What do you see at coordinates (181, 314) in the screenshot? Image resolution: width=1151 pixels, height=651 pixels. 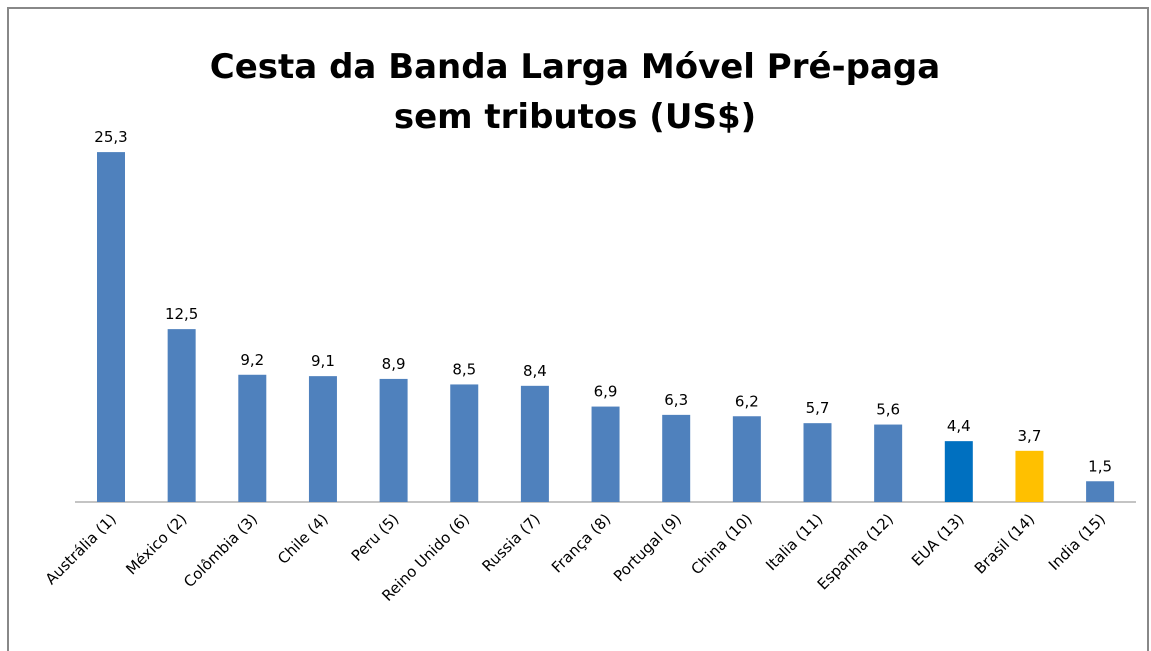 I see `value-label: 12,5` at bounding box center [181, 314].